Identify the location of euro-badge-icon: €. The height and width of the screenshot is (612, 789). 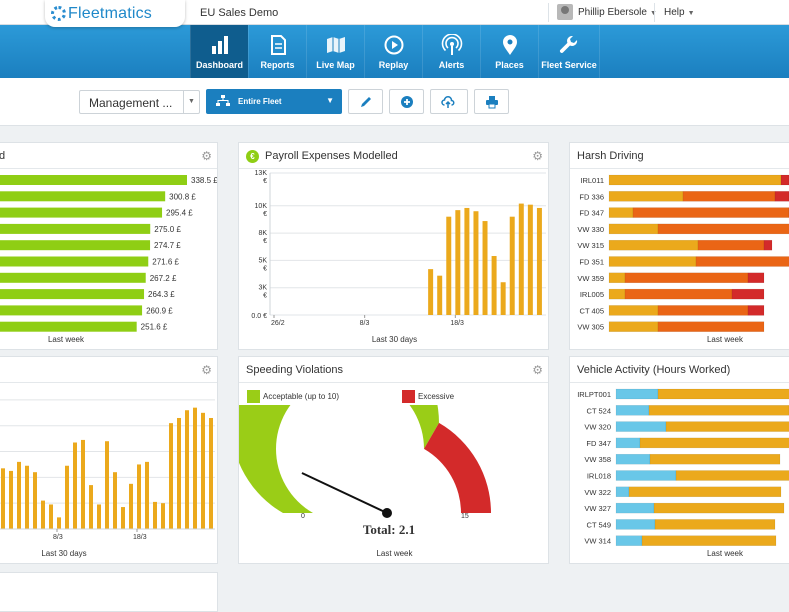
(252, 156).